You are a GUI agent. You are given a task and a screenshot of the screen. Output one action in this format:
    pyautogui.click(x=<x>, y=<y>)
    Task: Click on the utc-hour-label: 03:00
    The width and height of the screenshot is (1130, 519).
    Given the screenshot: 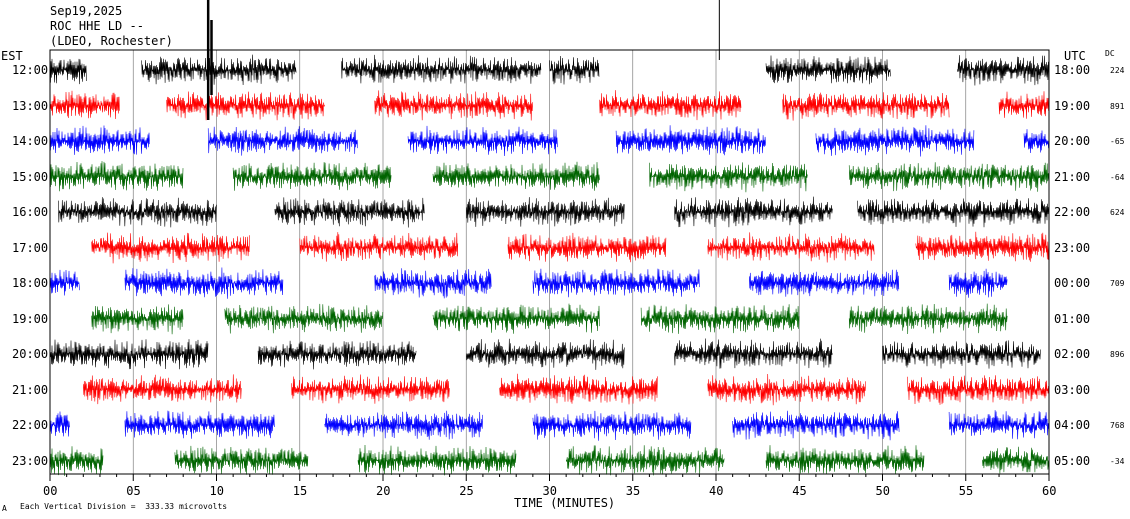 What is the action you would take?
    pyautogui.click(x=1072, y=389)
    